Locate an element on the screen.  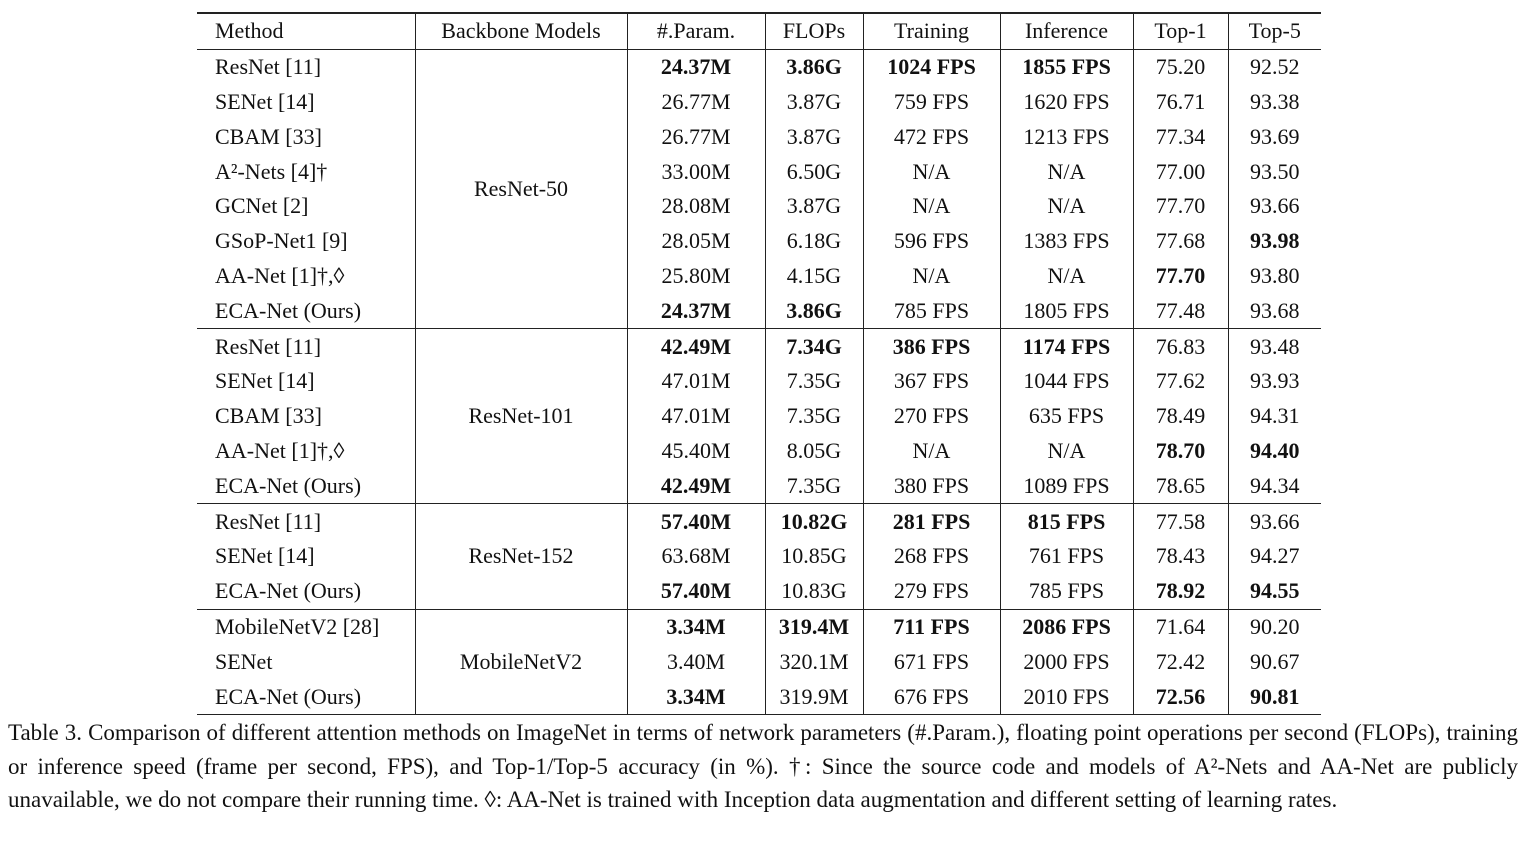
table-row: A²-Nets [4]† 33.00M 6.50G N/A N/A 77.00 93.50 is located at coordinates (759, 171).